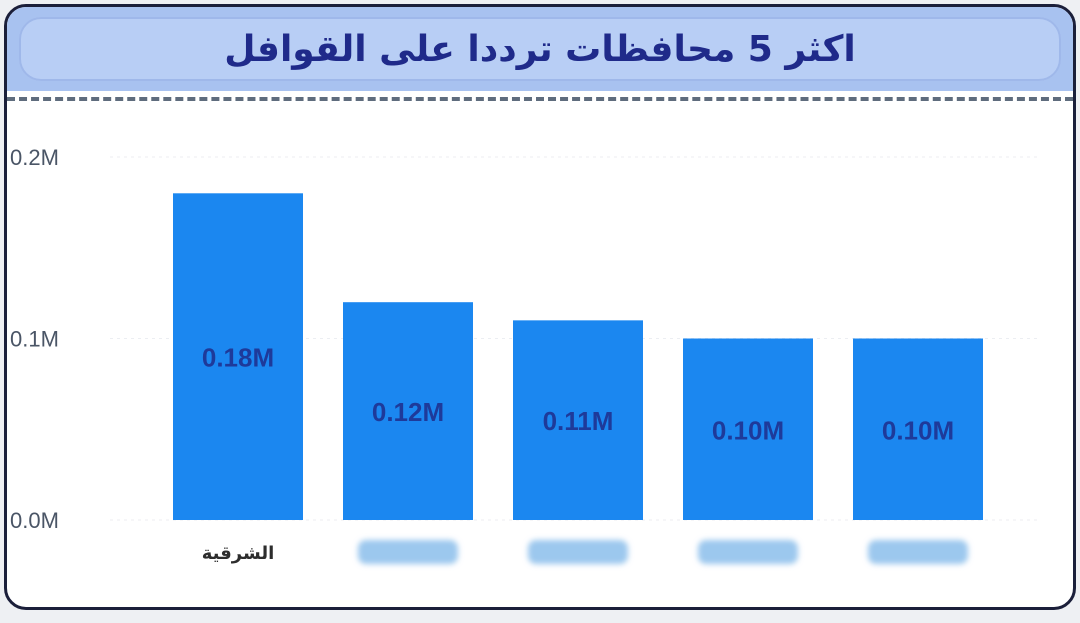  Describe the element at coordinates (34, 520) in the screenshot. I see `y-tick-label: 0.0M` at that location.